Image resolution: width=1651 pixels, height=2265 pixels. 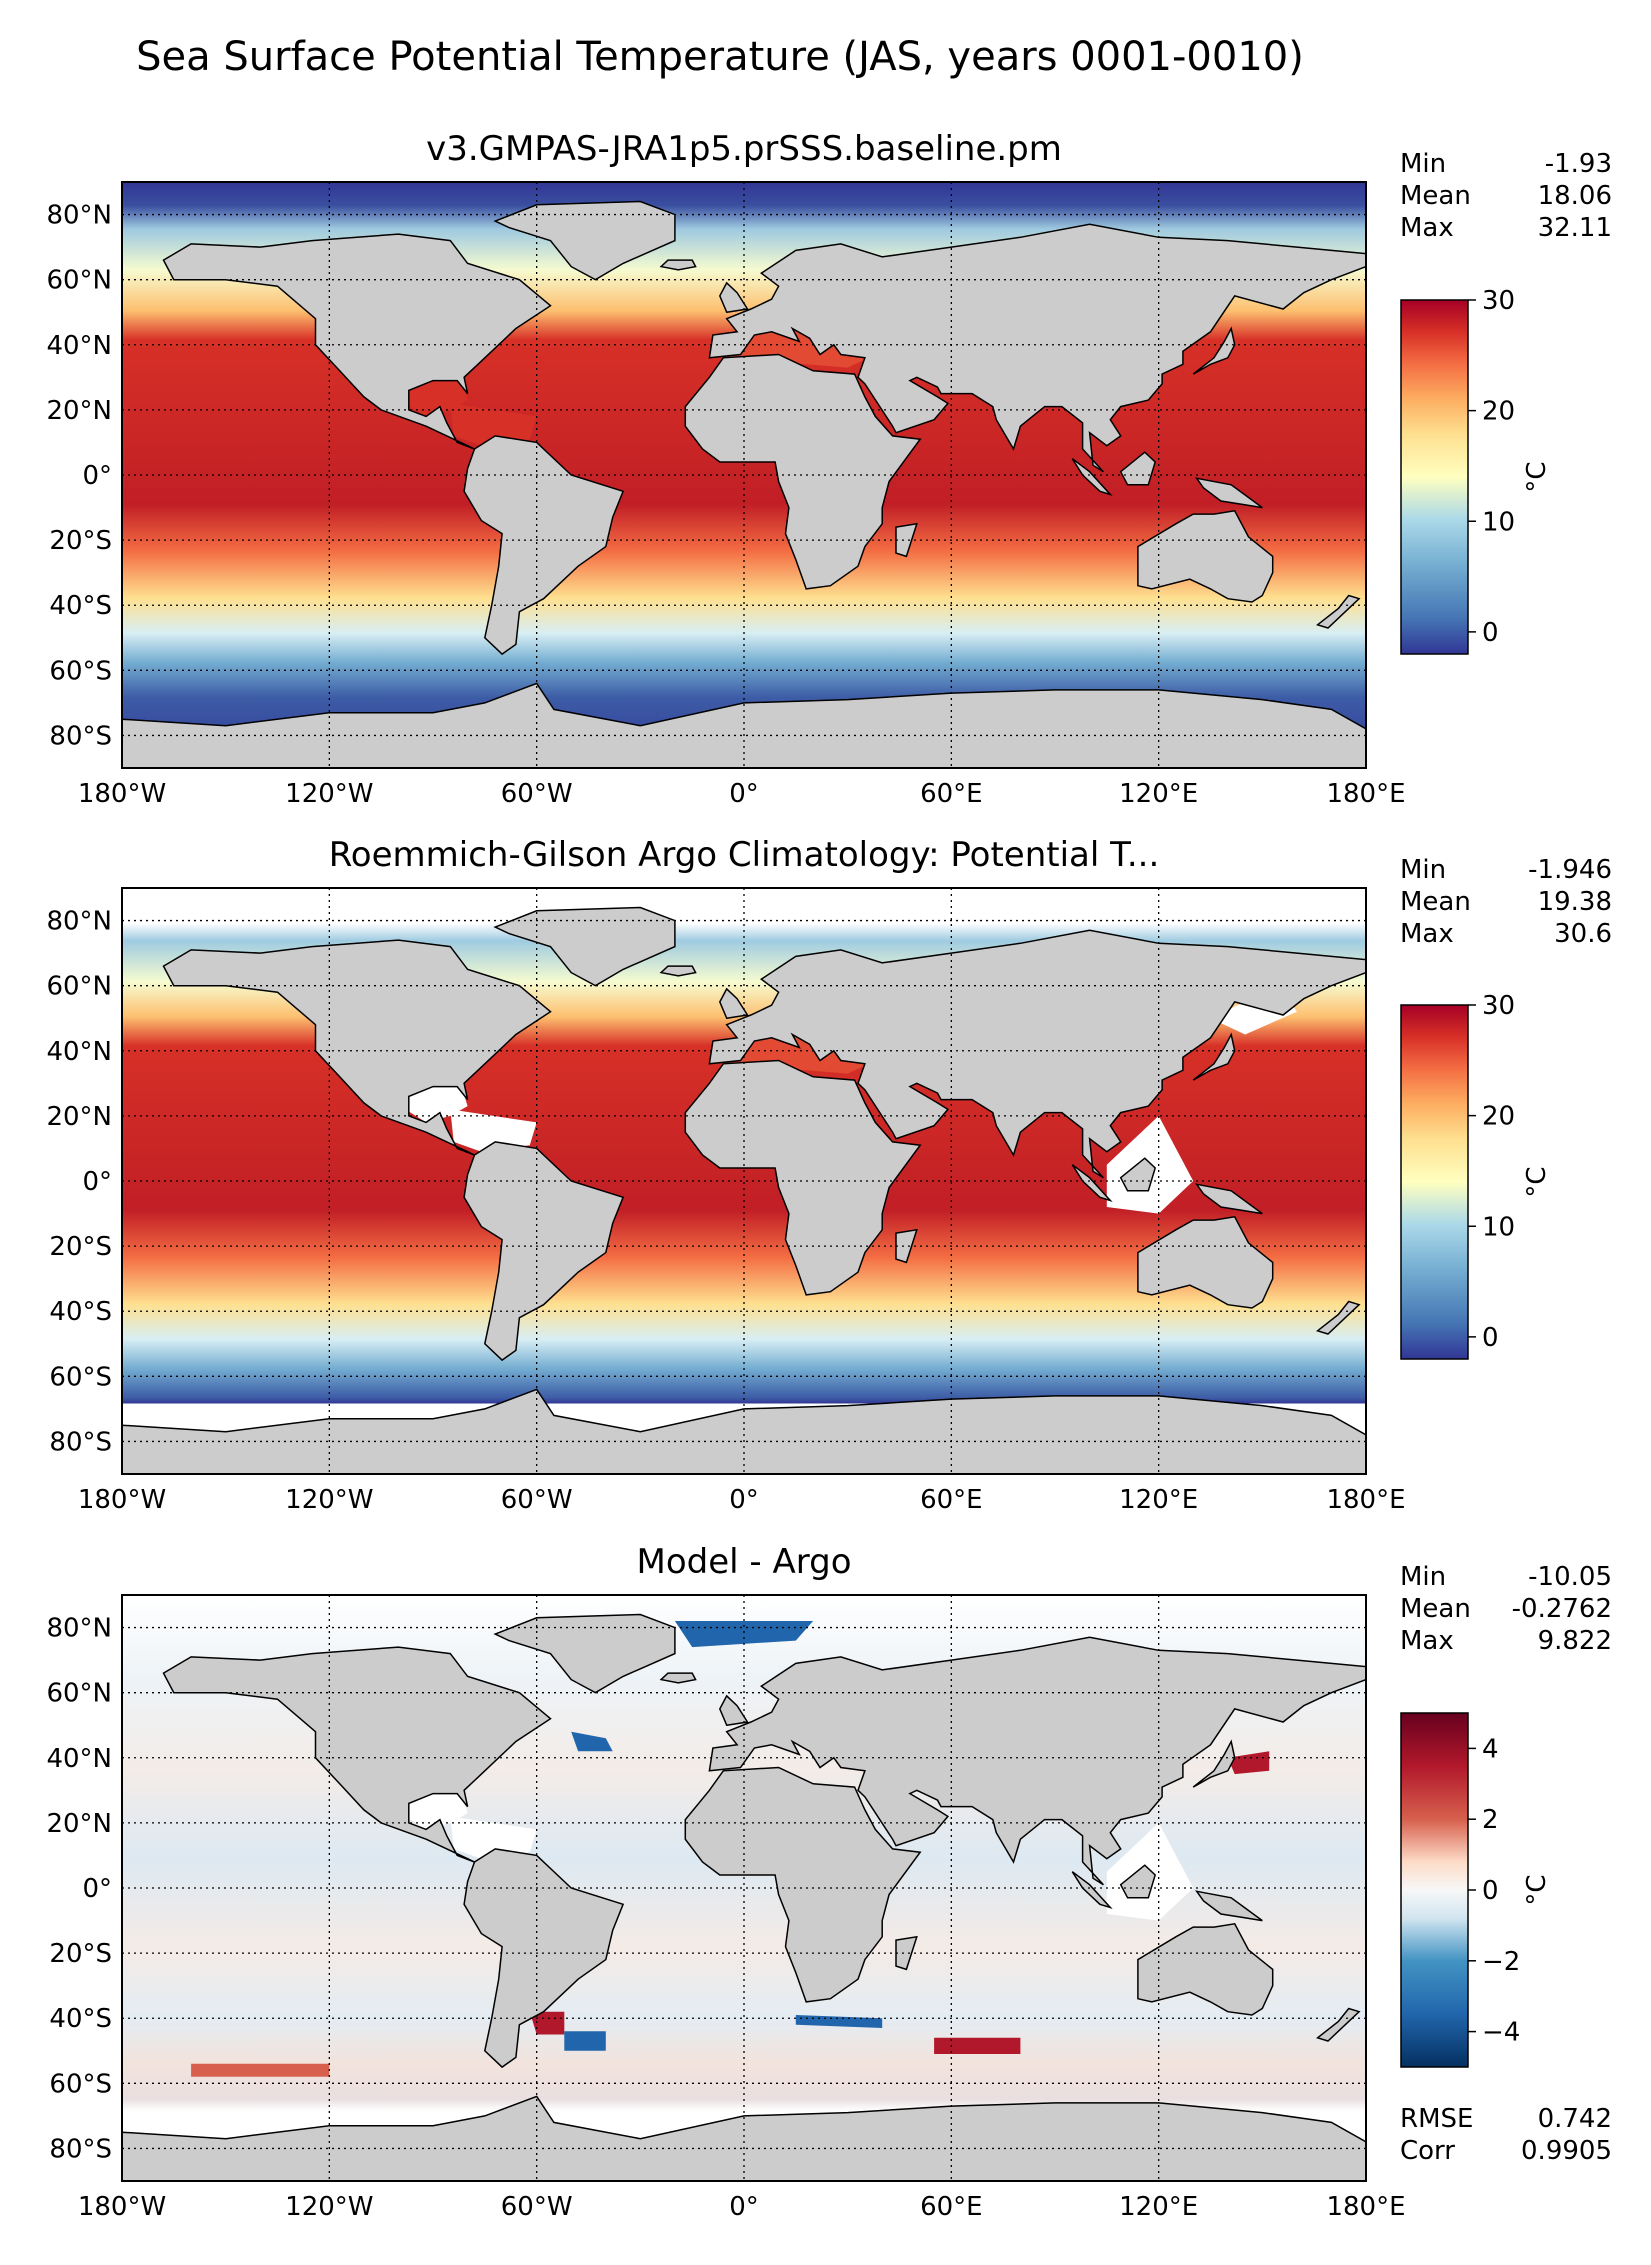 What do you see at coordinates (744, 149) in the screenshot?
I see `panel-title: v3.GMPAS-JRA1p5.prSSS.baseline.pm` at bounding box center [744, 149].